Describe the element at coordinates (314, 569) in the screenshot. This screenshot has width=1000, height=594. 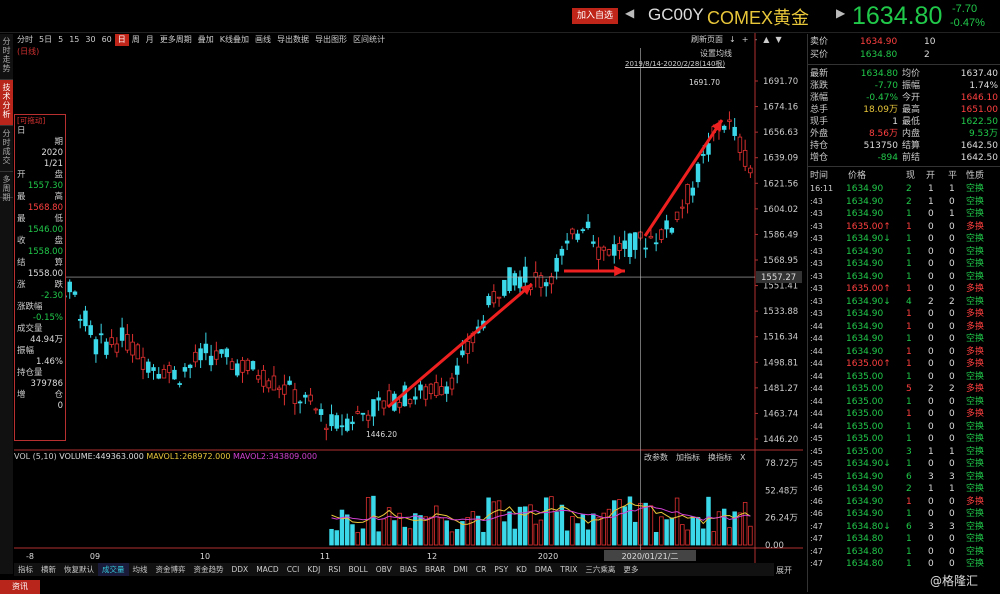
I see `indicator-tab: KDJ` at that location.